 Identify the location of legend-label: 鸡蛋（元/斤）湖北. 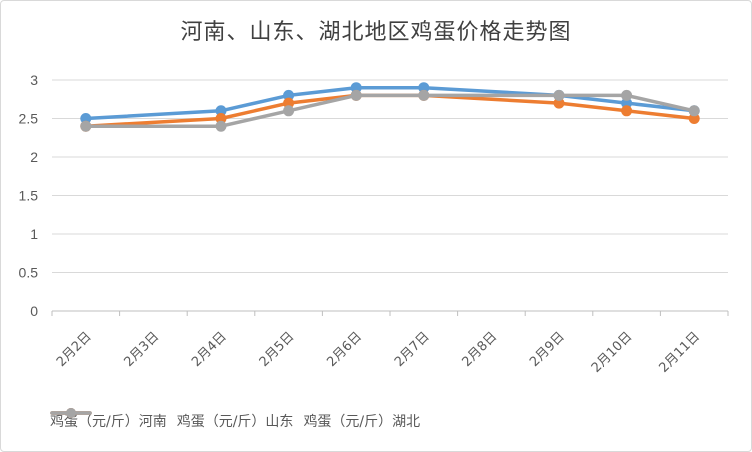
(362, 422).